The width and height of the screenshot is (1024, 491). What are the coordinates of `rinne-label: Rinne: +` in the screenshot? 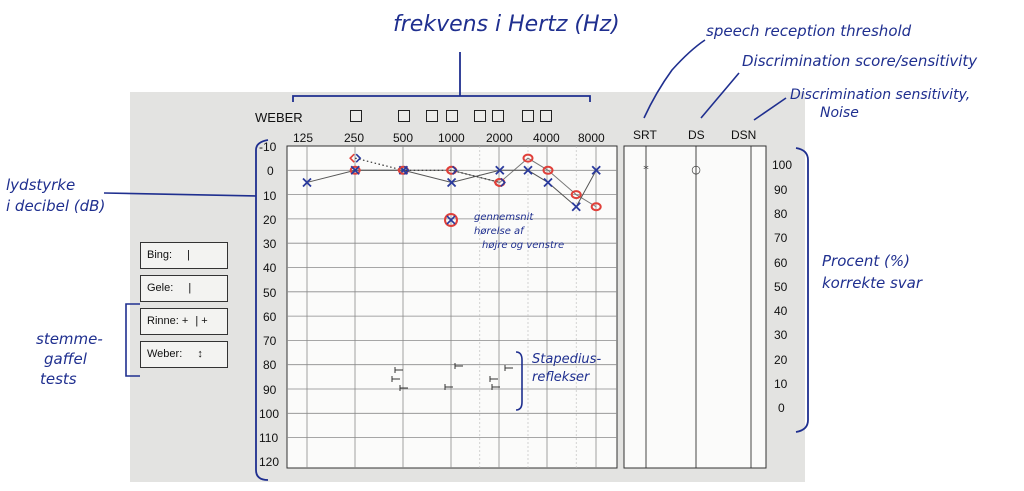 It's located at (168, 321).